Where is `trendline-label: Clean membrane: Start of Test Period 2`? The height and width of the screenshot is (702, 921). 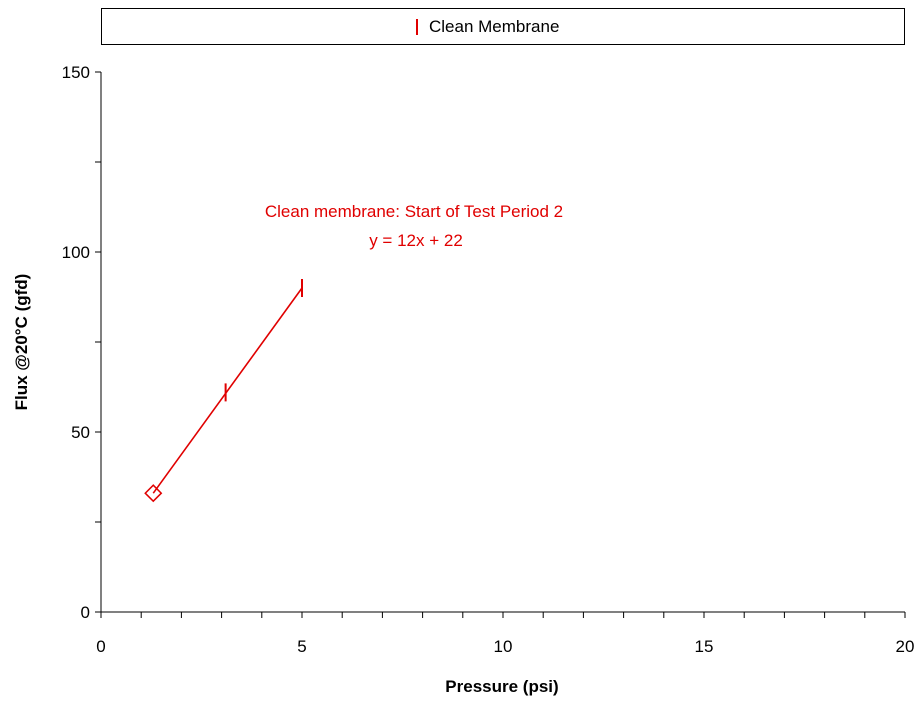
trendline-label: Clean membrane: Start of Test Period 2 is located at coordinates (414, 211).